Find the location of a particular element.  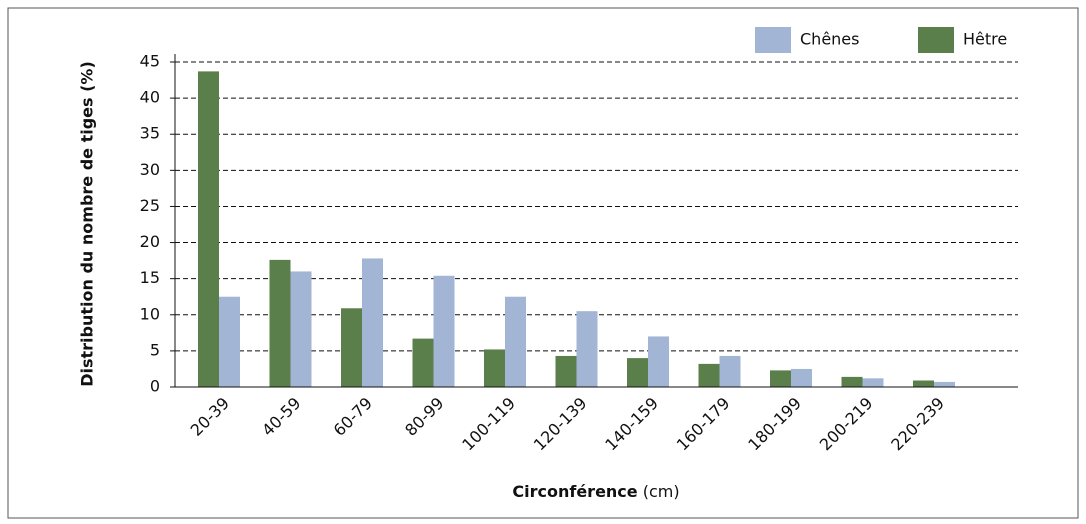

x-tick-label: 220-239 is located at coordinates (917, 424).